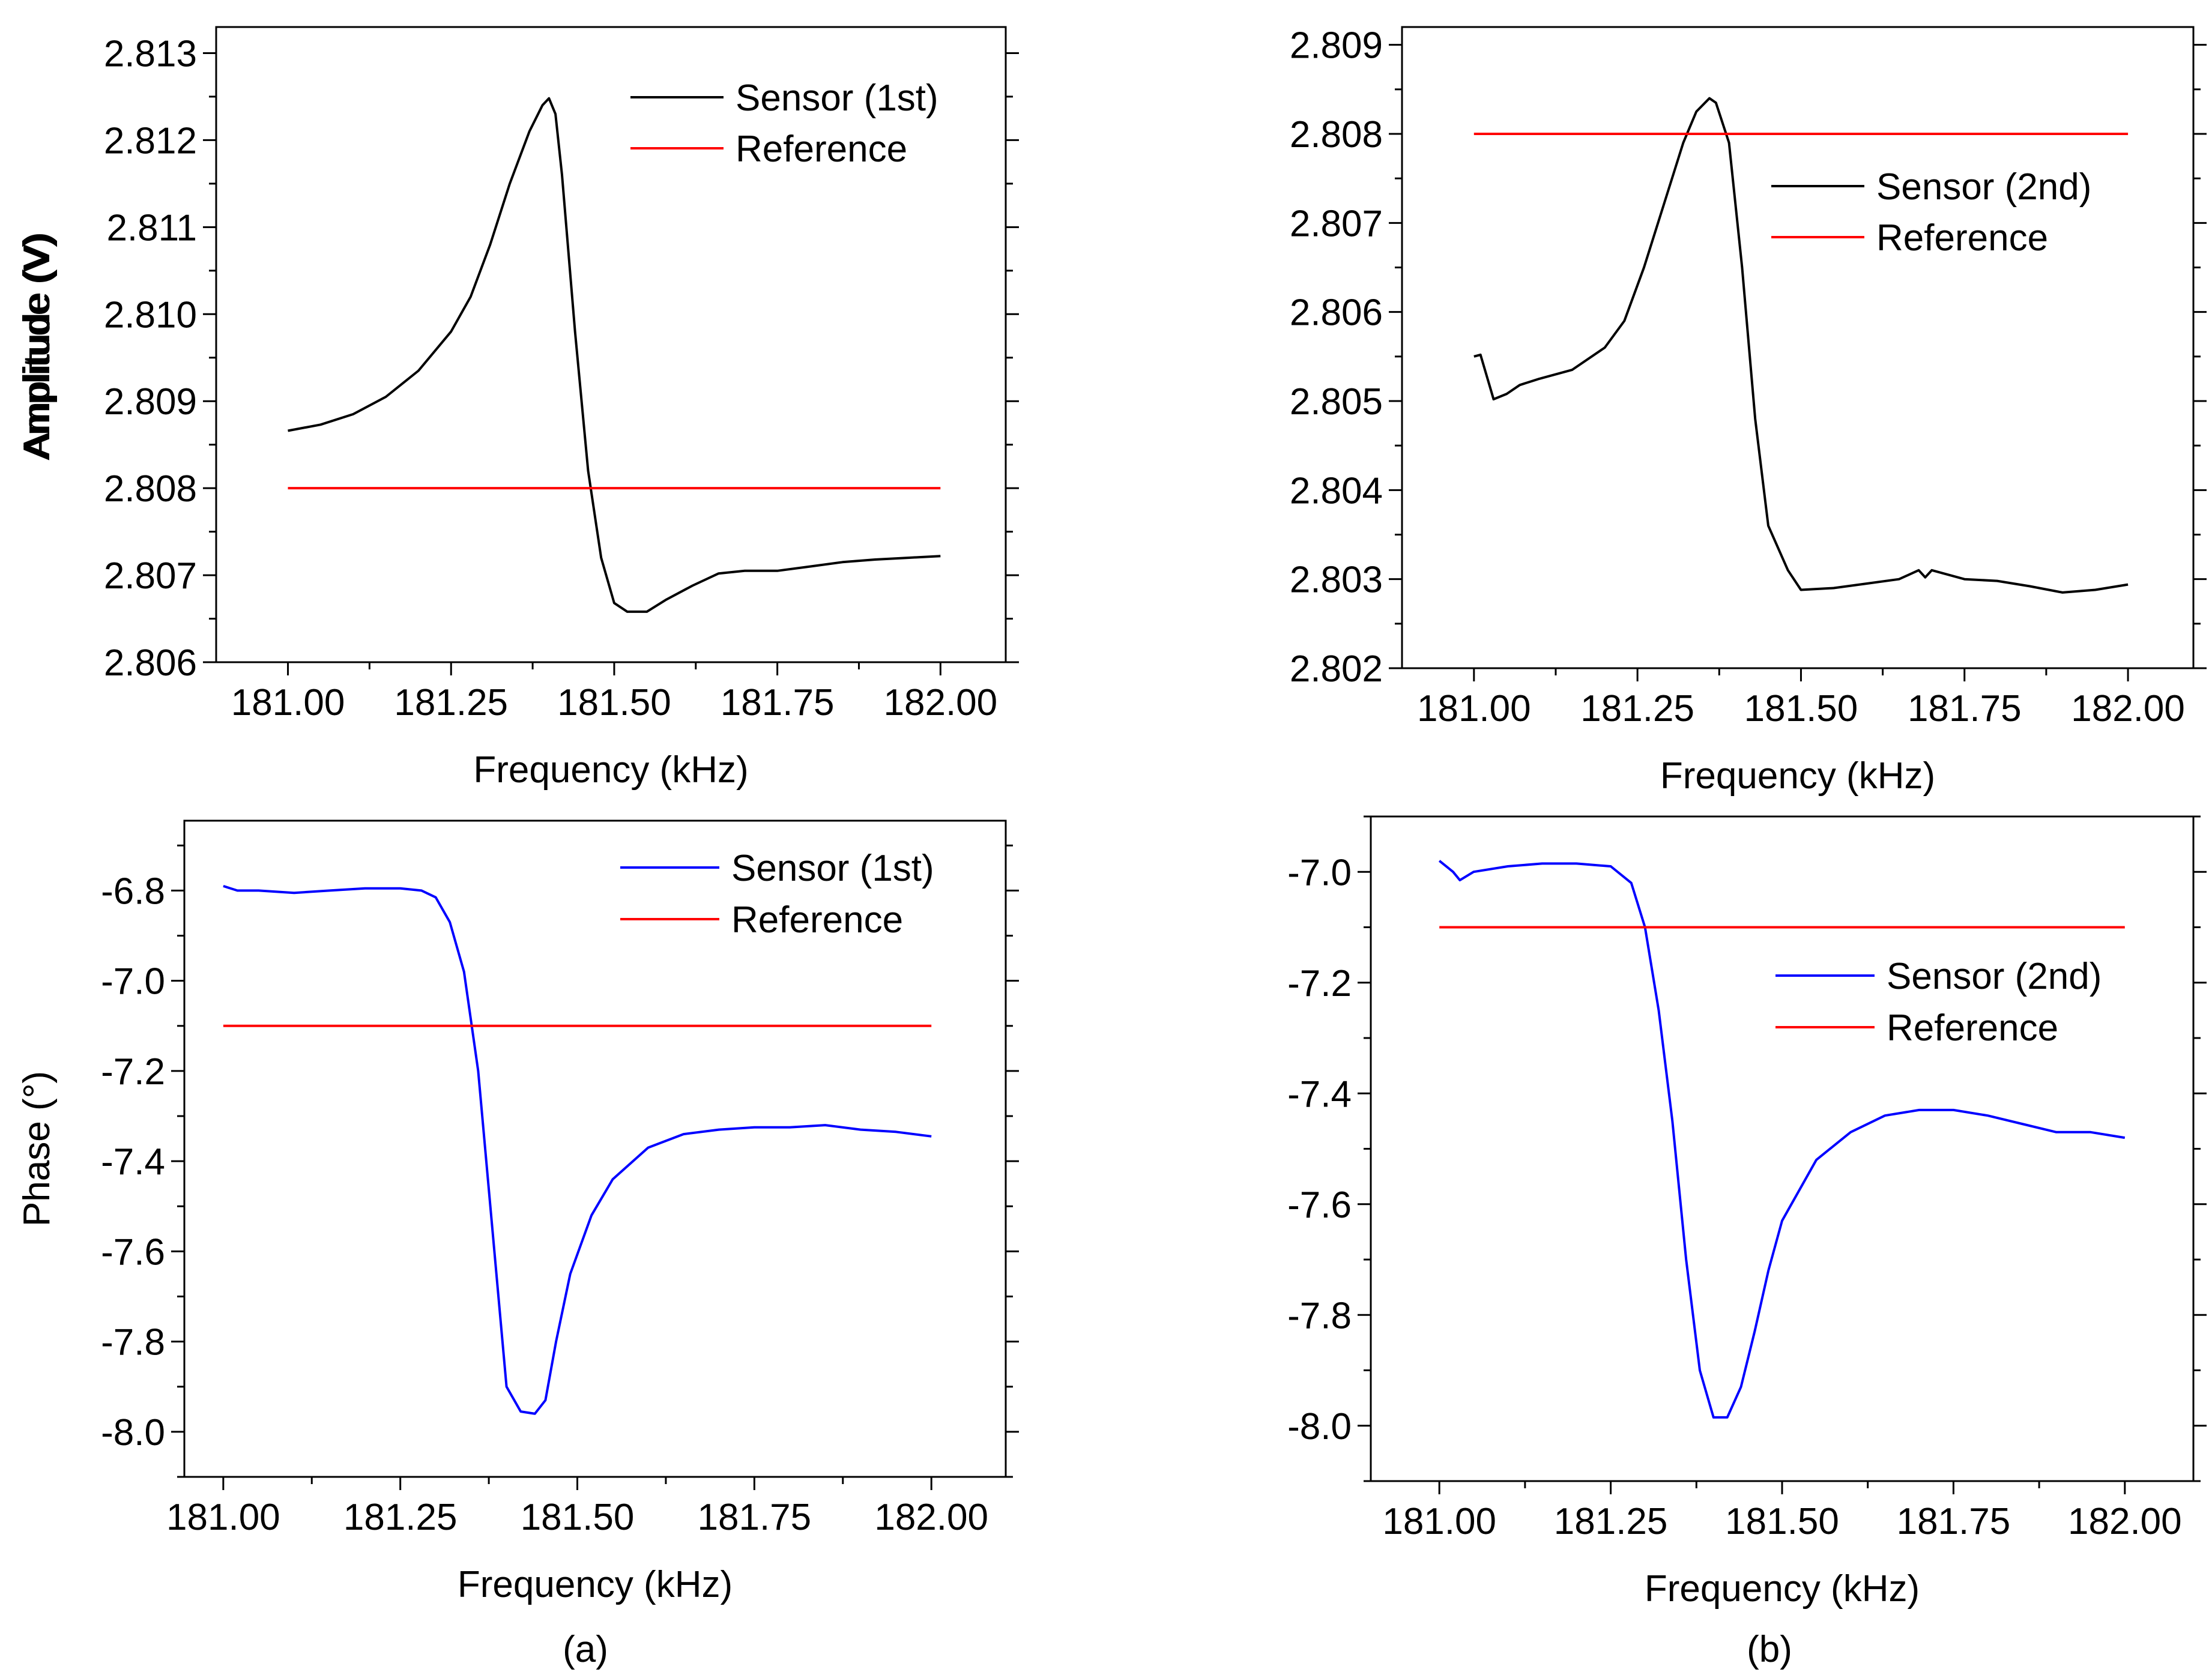 The width and height of the screenshot is (2212, 1678). I want to click on panel-label-b: (b), so click(1769, 1649).